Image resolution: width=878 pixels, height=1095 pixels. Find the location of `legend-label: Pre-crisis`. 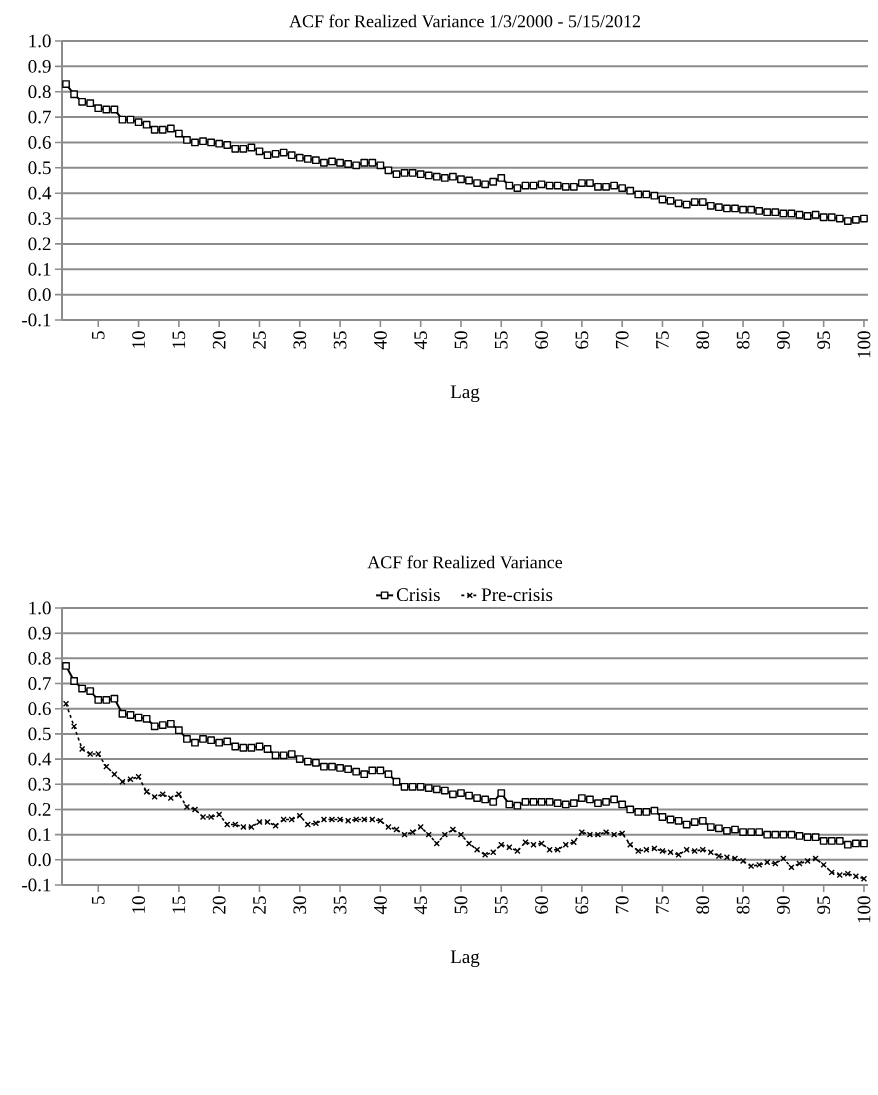

legend-label: Pre-crisis is located at coordinates (517, 595).